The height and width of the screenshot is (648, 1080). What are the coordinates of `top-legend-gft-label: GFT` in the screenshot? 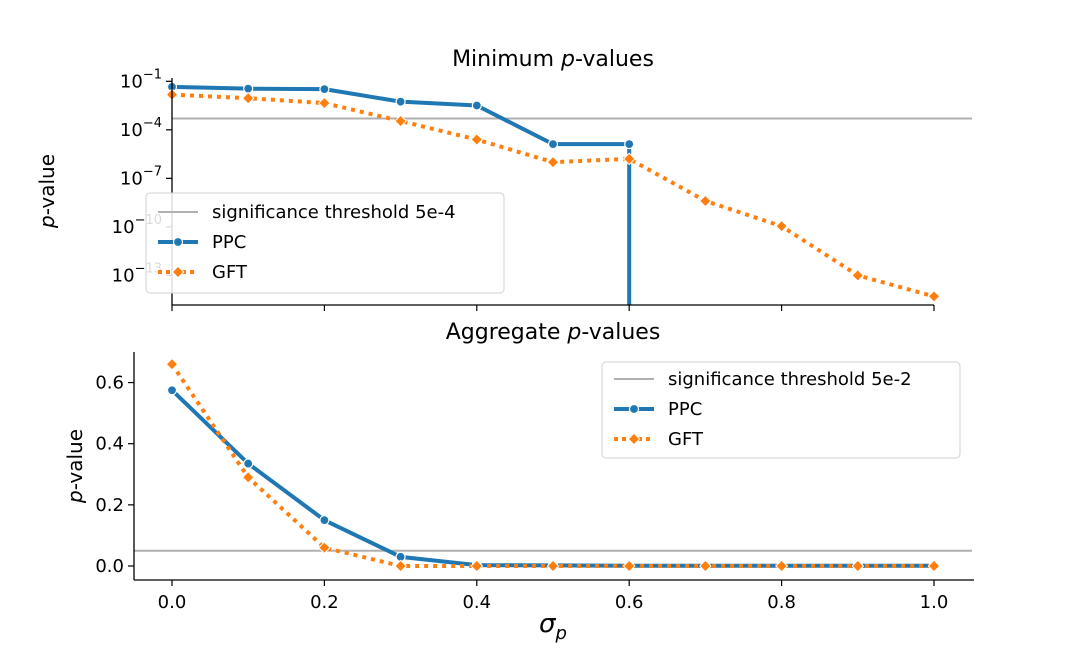 It's located at (230, 272).